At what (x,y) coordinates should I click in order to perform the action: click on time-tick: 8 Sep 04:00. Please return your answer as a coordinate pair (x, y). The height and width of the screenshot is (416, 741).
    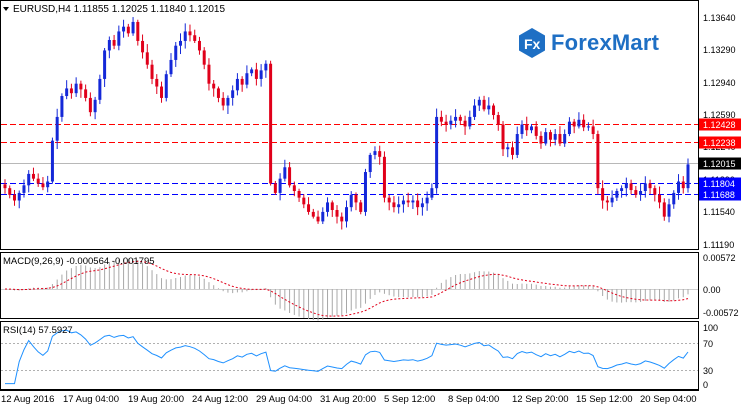
    Looking at the image, I should click on (473, 399).